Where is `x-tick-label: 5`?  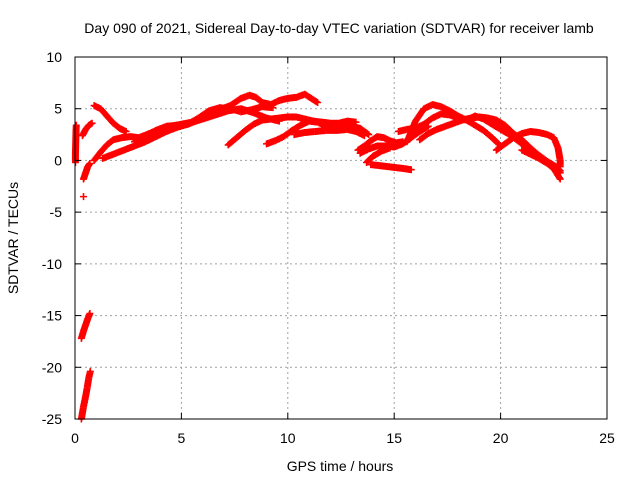
x-tick-label: 5 is located at coordinates (182, 438).